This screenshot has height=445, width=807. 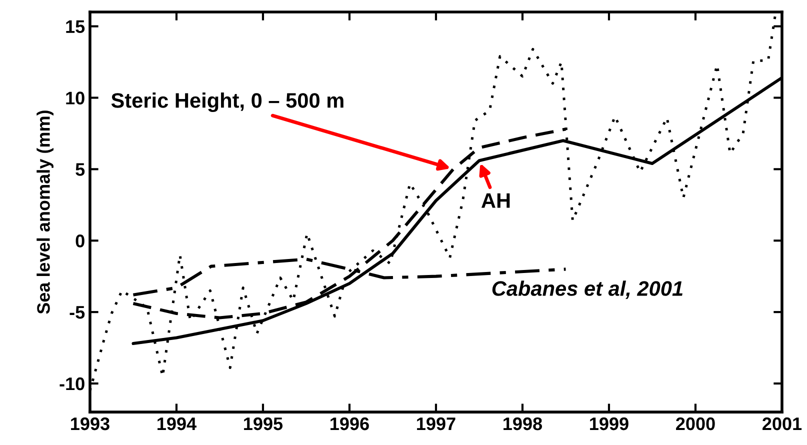 What do you see at coordinates (227, 102) in the screenshot?
I see `text: Steric Height, 0 – 500 m` at bounding box center [227, 102].